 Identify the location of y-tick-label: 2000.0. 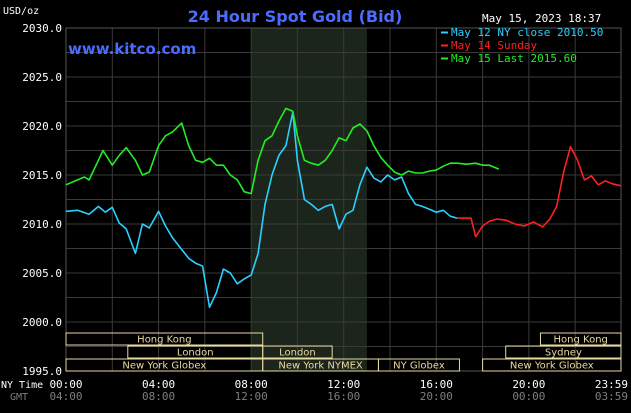
(42, 322).